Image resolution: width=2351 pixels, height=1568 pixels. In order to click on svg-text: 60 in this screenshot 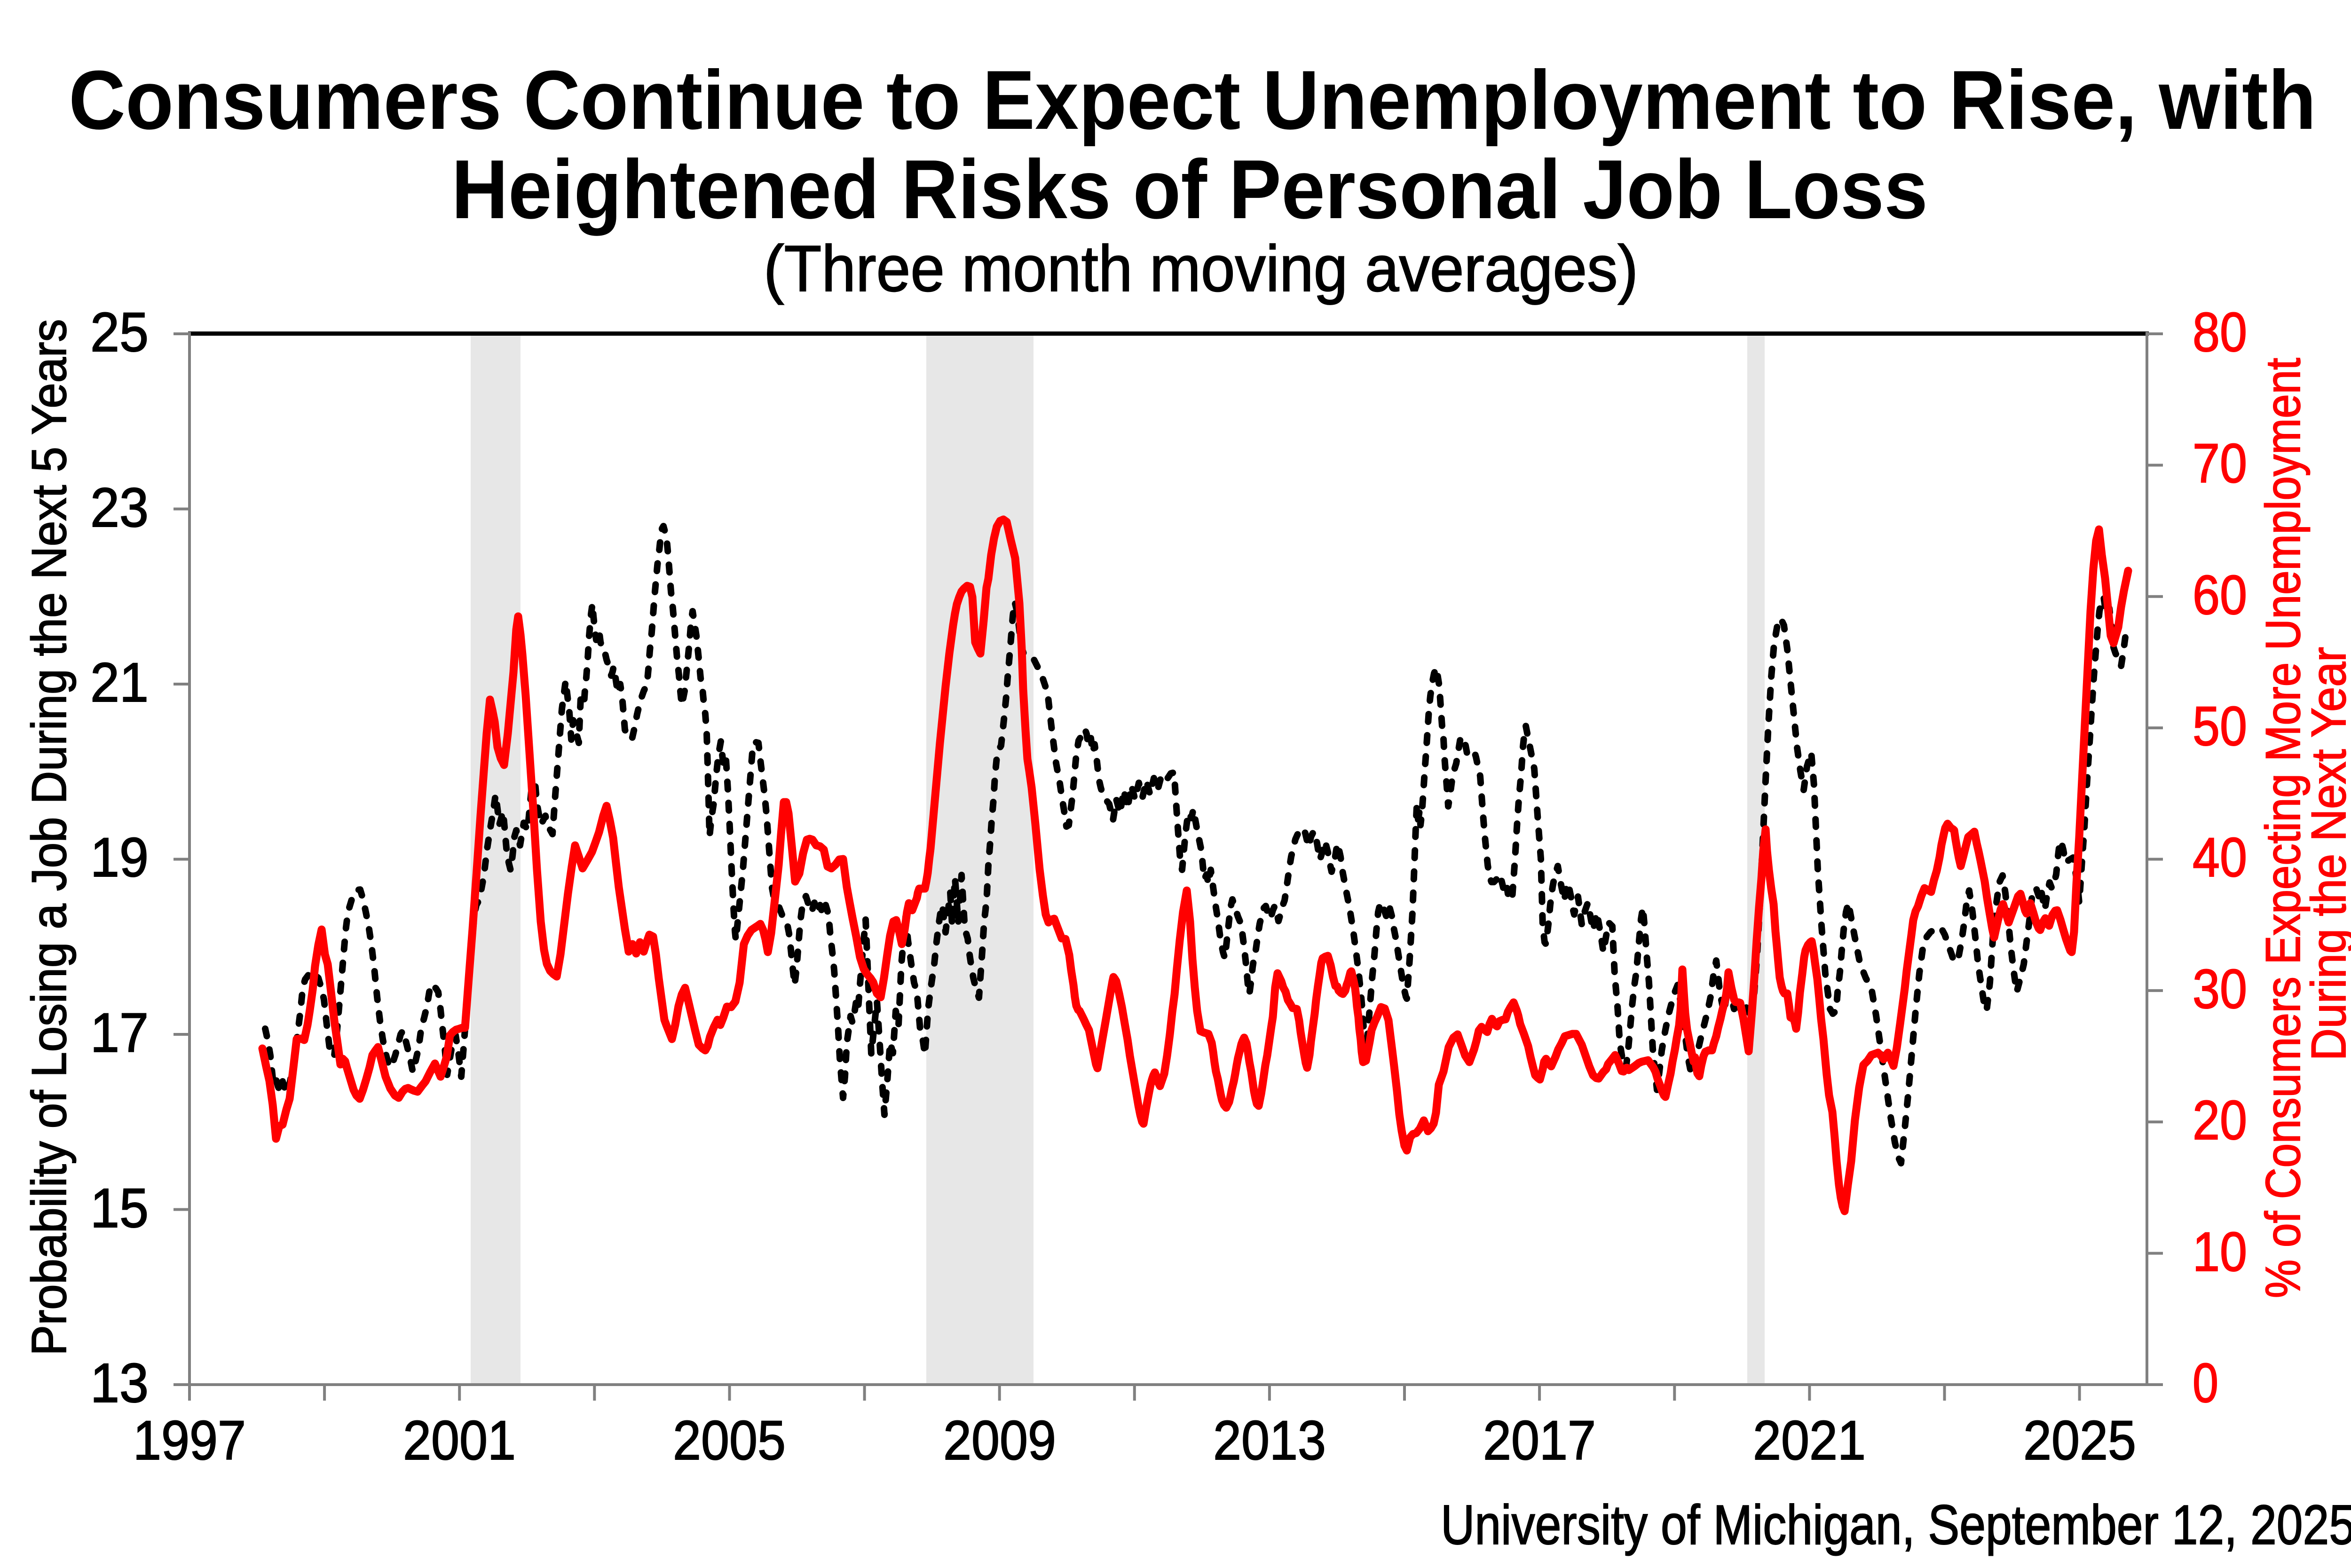, I will do `click(2220, 595)`.